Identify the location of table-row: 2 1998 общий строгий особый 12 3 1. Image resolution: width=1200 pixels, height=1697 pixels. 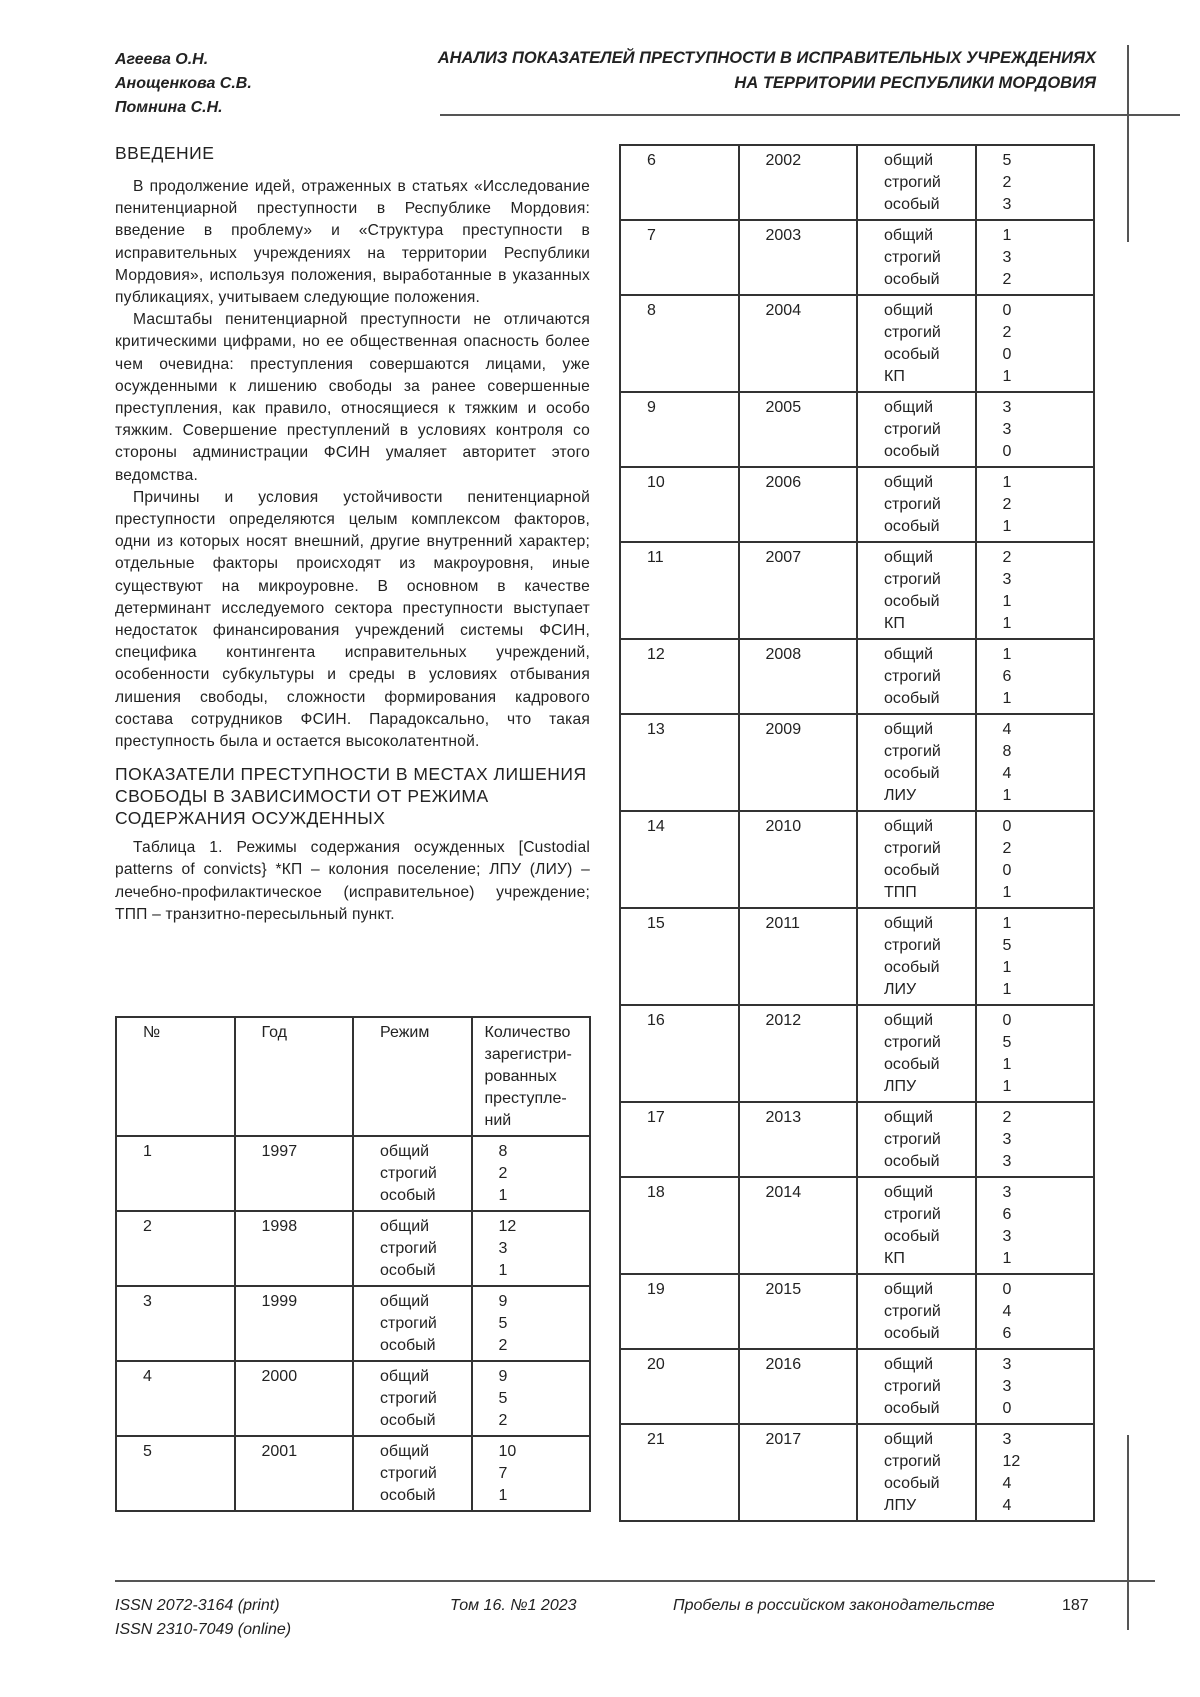
(353, 1248).